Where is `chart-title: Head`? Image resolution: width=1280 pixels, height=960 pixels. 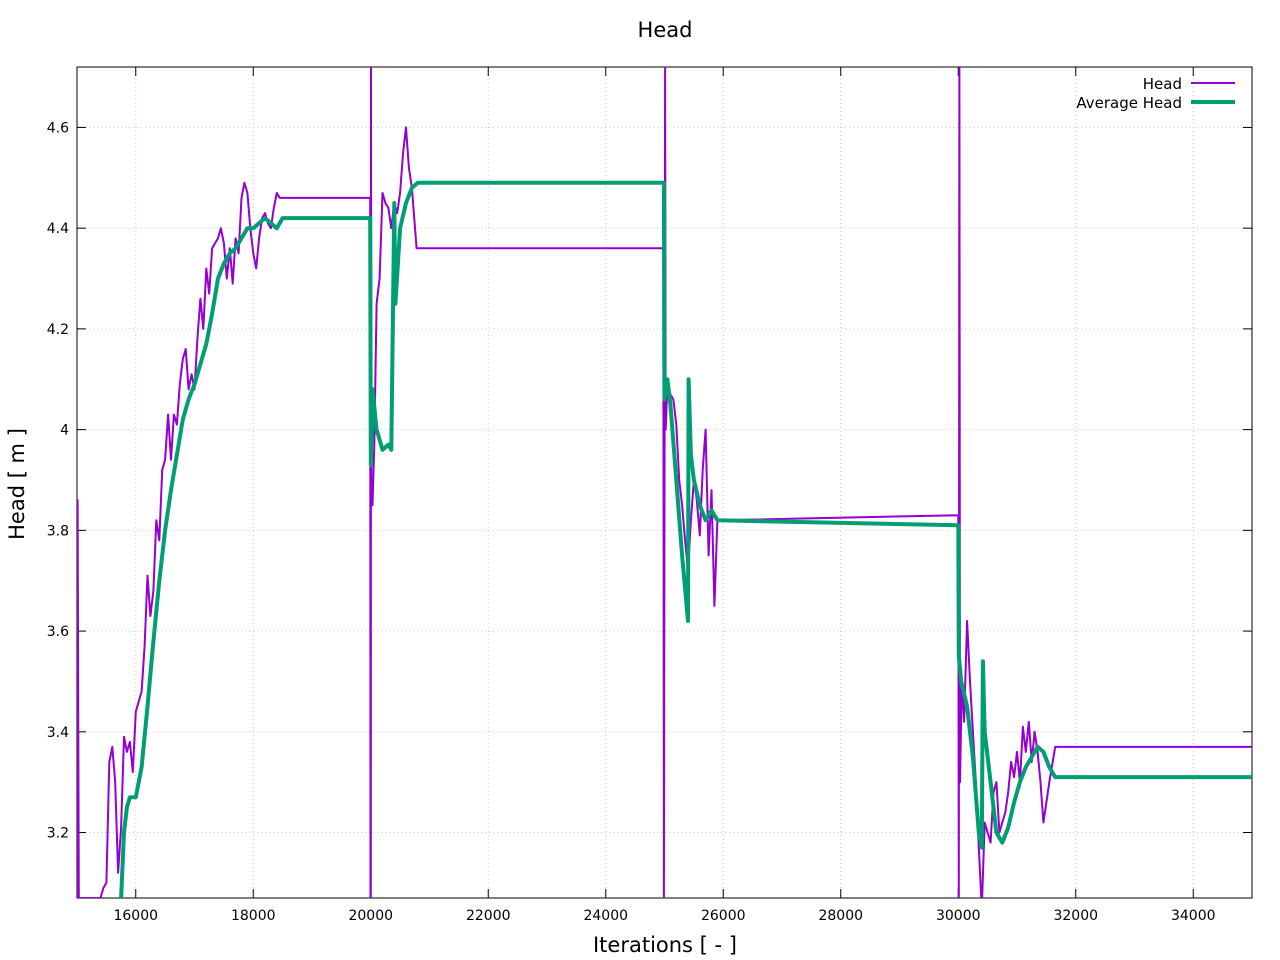
chart-title: Head is located at coordinates (665, 30).